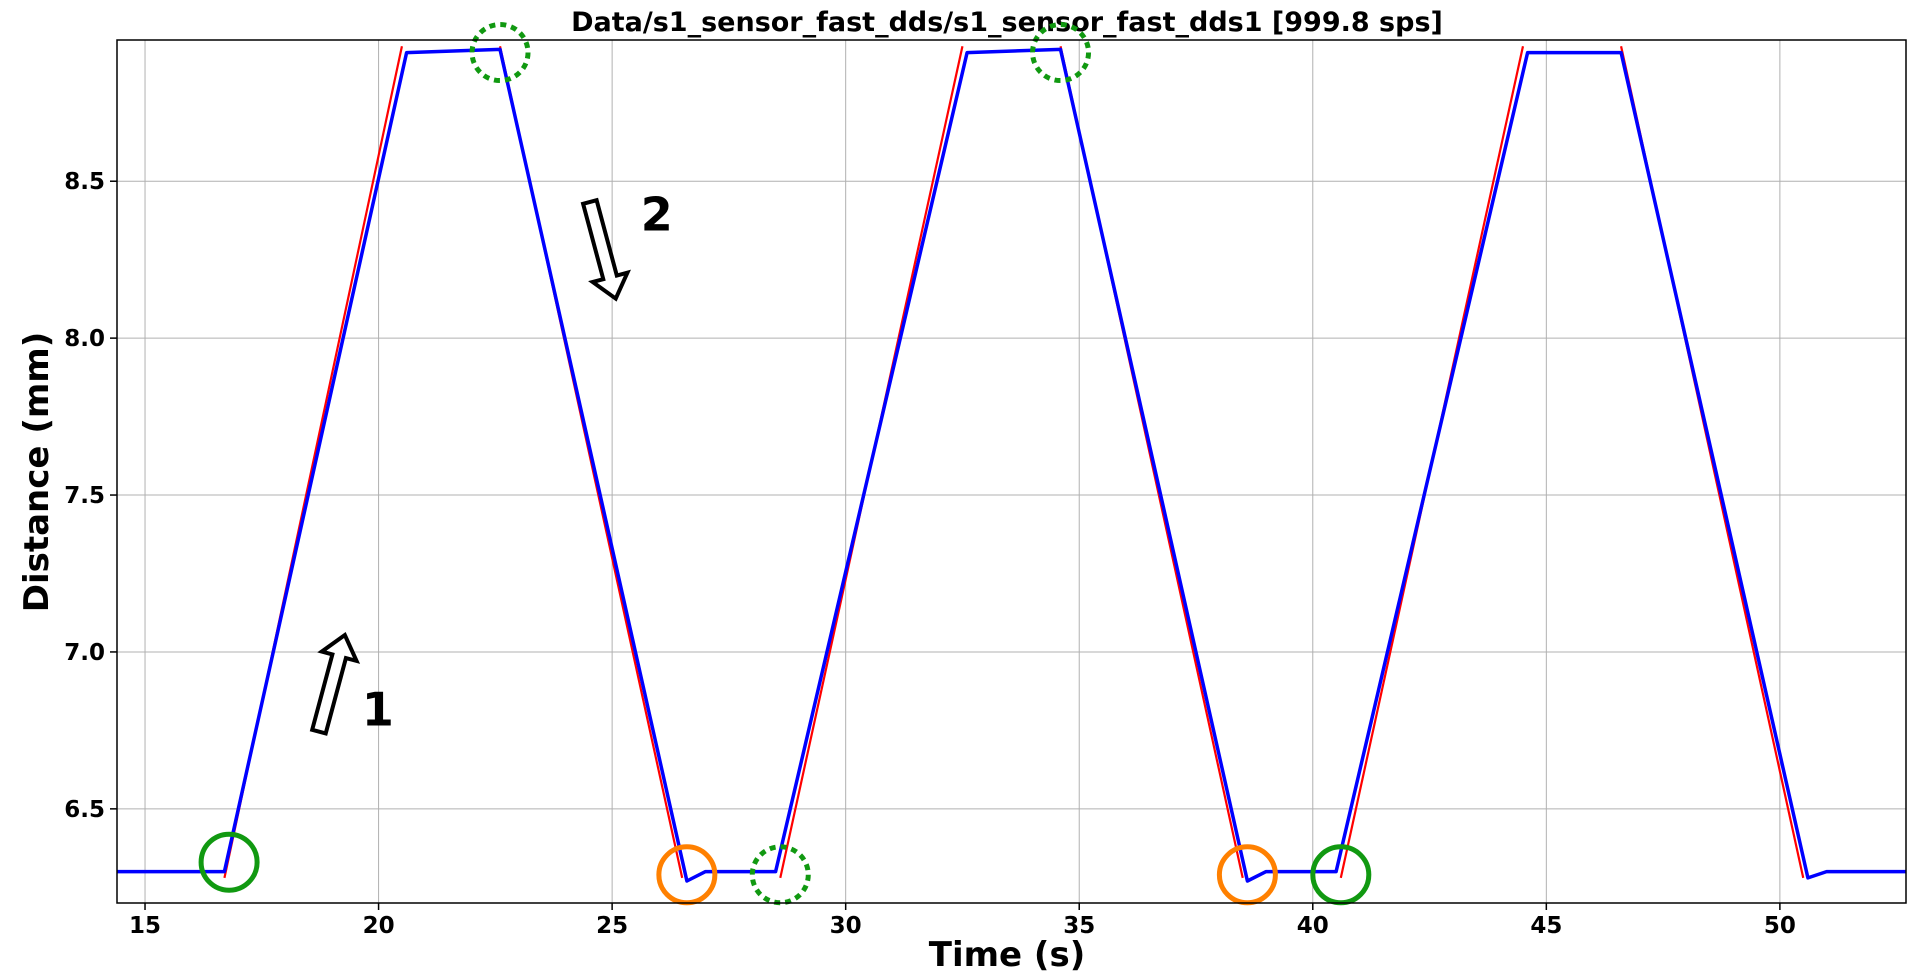 This screenshot has width=1917, height=973. What do you see at coordinates (1780, 926) in the screenshot?
I see `x-tick-label: 50` at bounding box center [1780, 926].